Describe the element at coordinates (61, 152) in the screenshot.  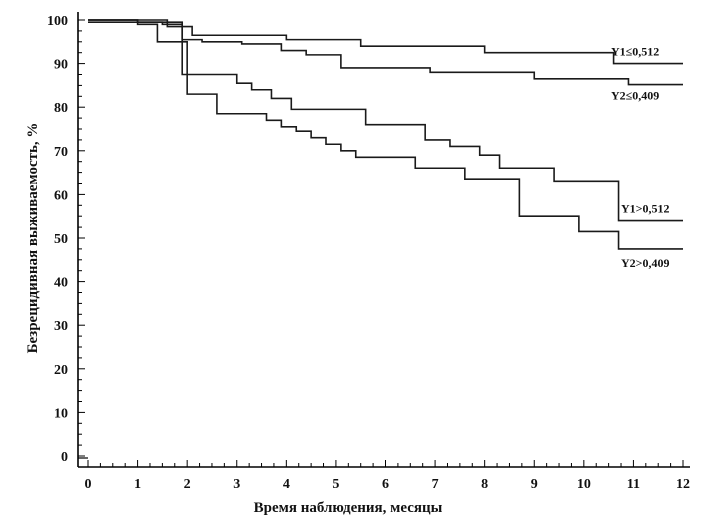
I see `y-tick-label: 70` at that location.